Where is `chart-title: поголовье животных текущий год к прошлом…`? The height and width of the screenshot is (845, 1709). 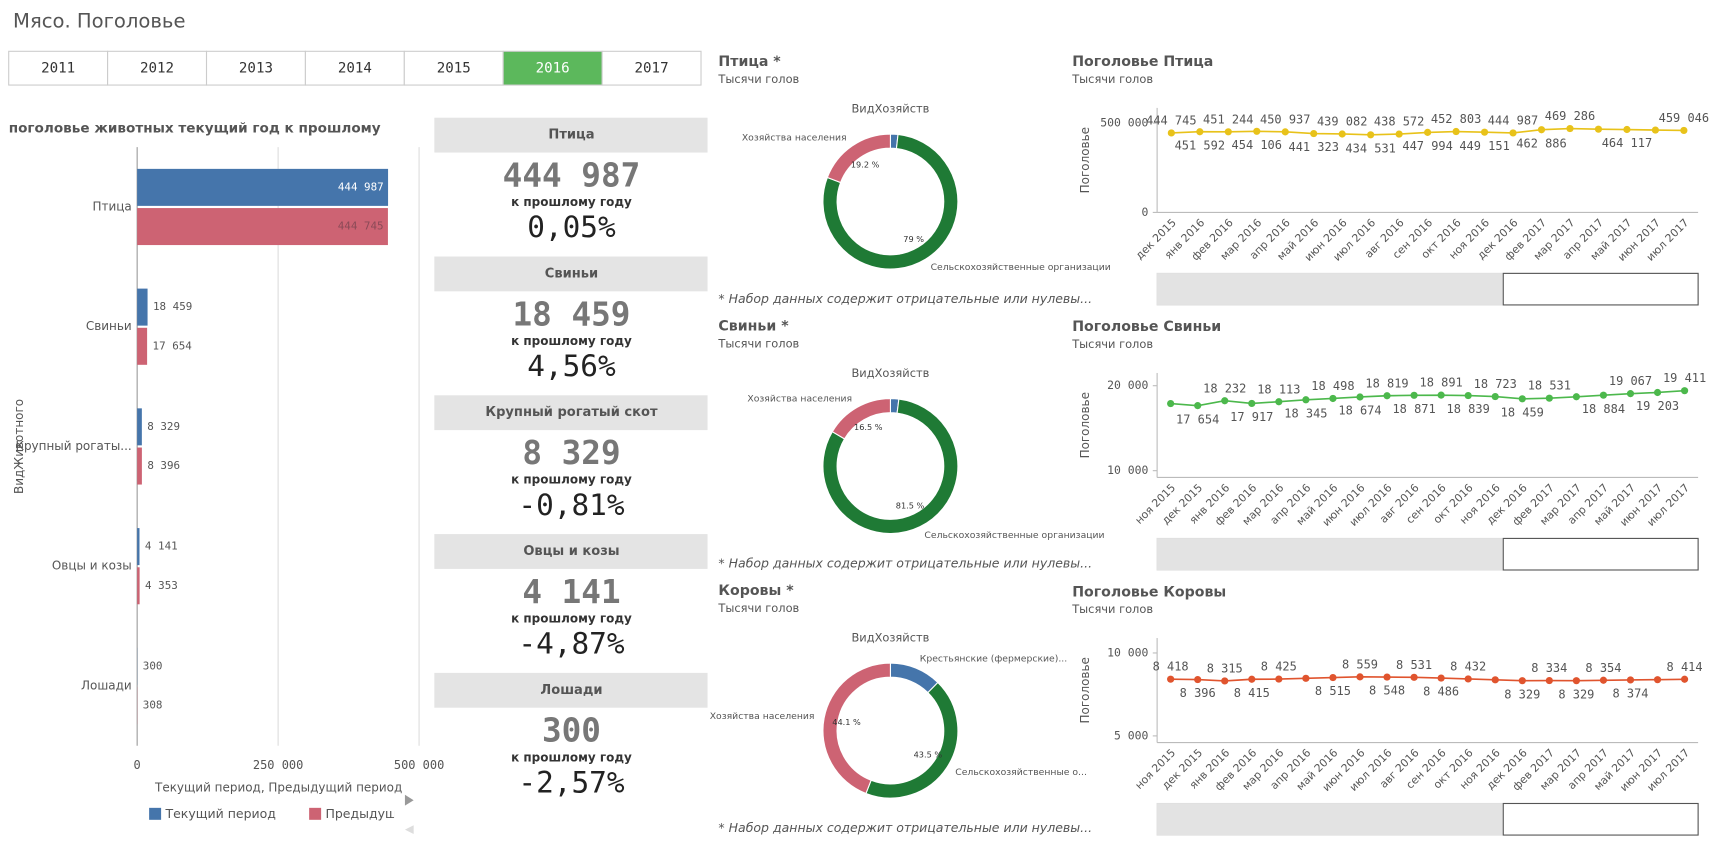
chart-title: поголовье животных текущий год к прошлом… is located at coordinates (195, 129).